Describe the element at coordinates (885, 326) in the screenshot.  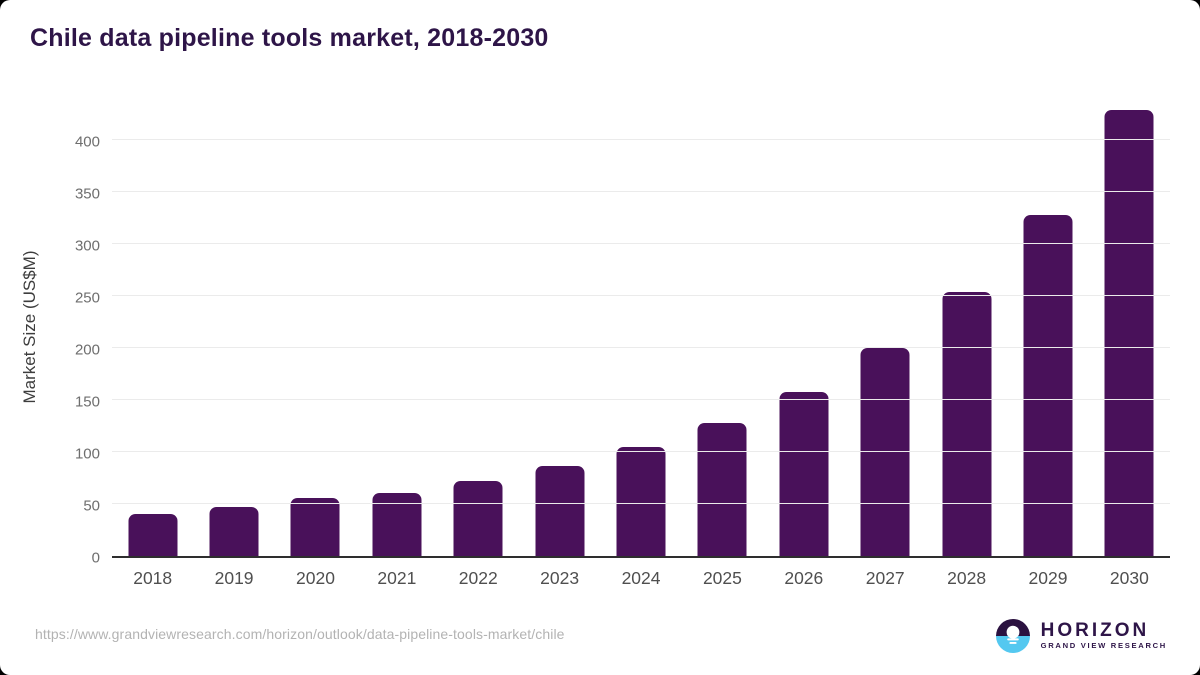
I see `bar-column-2027` at that location.